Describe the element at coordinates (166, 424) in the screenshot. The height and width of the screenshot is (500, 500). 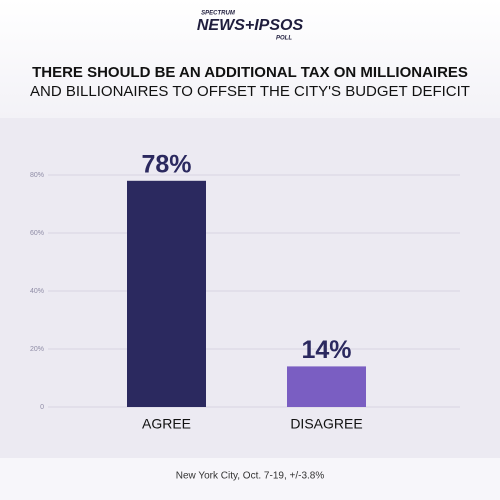
I see `x-tick-label: AGREE` at that location.